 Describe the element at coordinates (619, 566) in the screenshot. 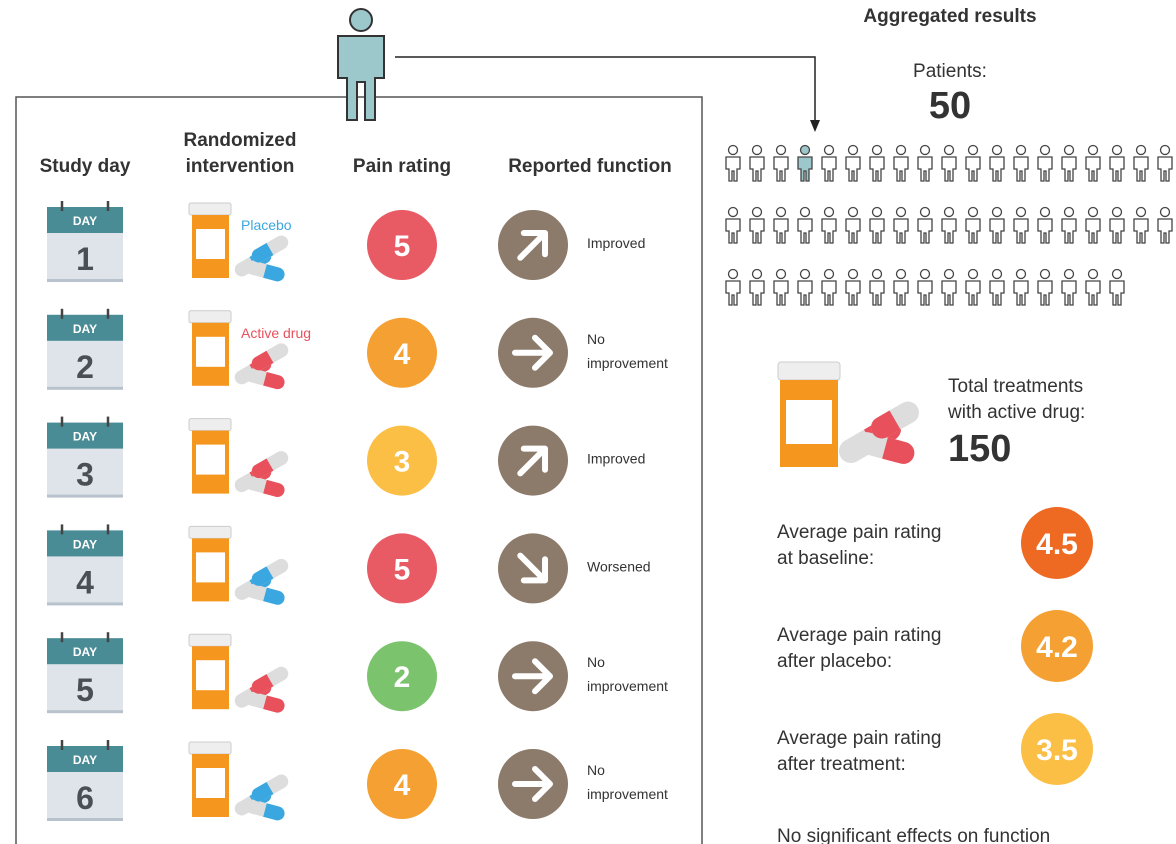

I see `function-text: Worsened` at that location.